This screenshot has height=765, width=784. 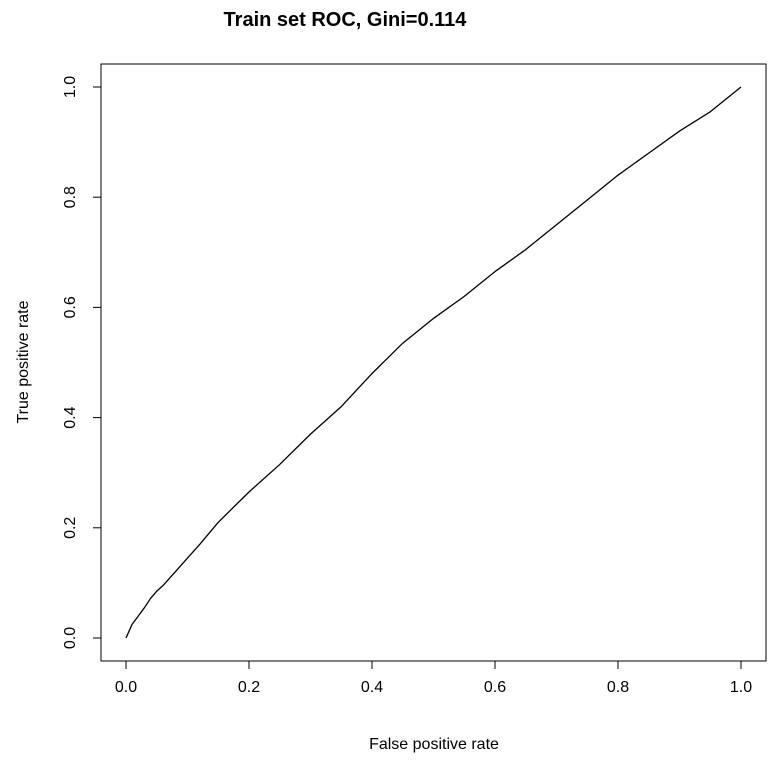 I want to click on y-tick-label: 0.2, so click(x=70, y=528).